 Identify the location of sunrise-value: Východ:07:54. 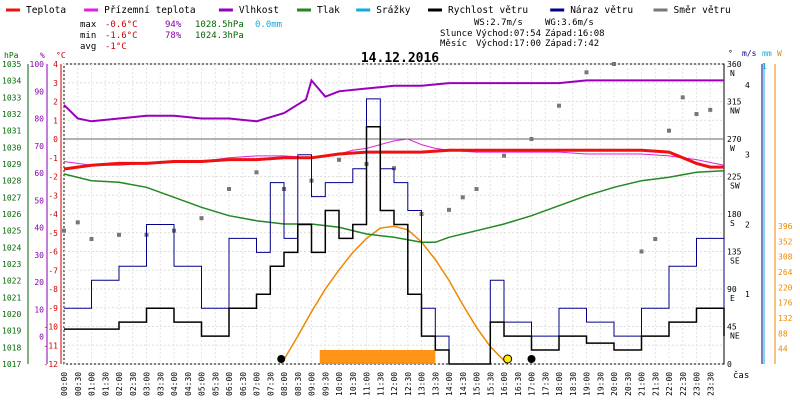
(508, 34).